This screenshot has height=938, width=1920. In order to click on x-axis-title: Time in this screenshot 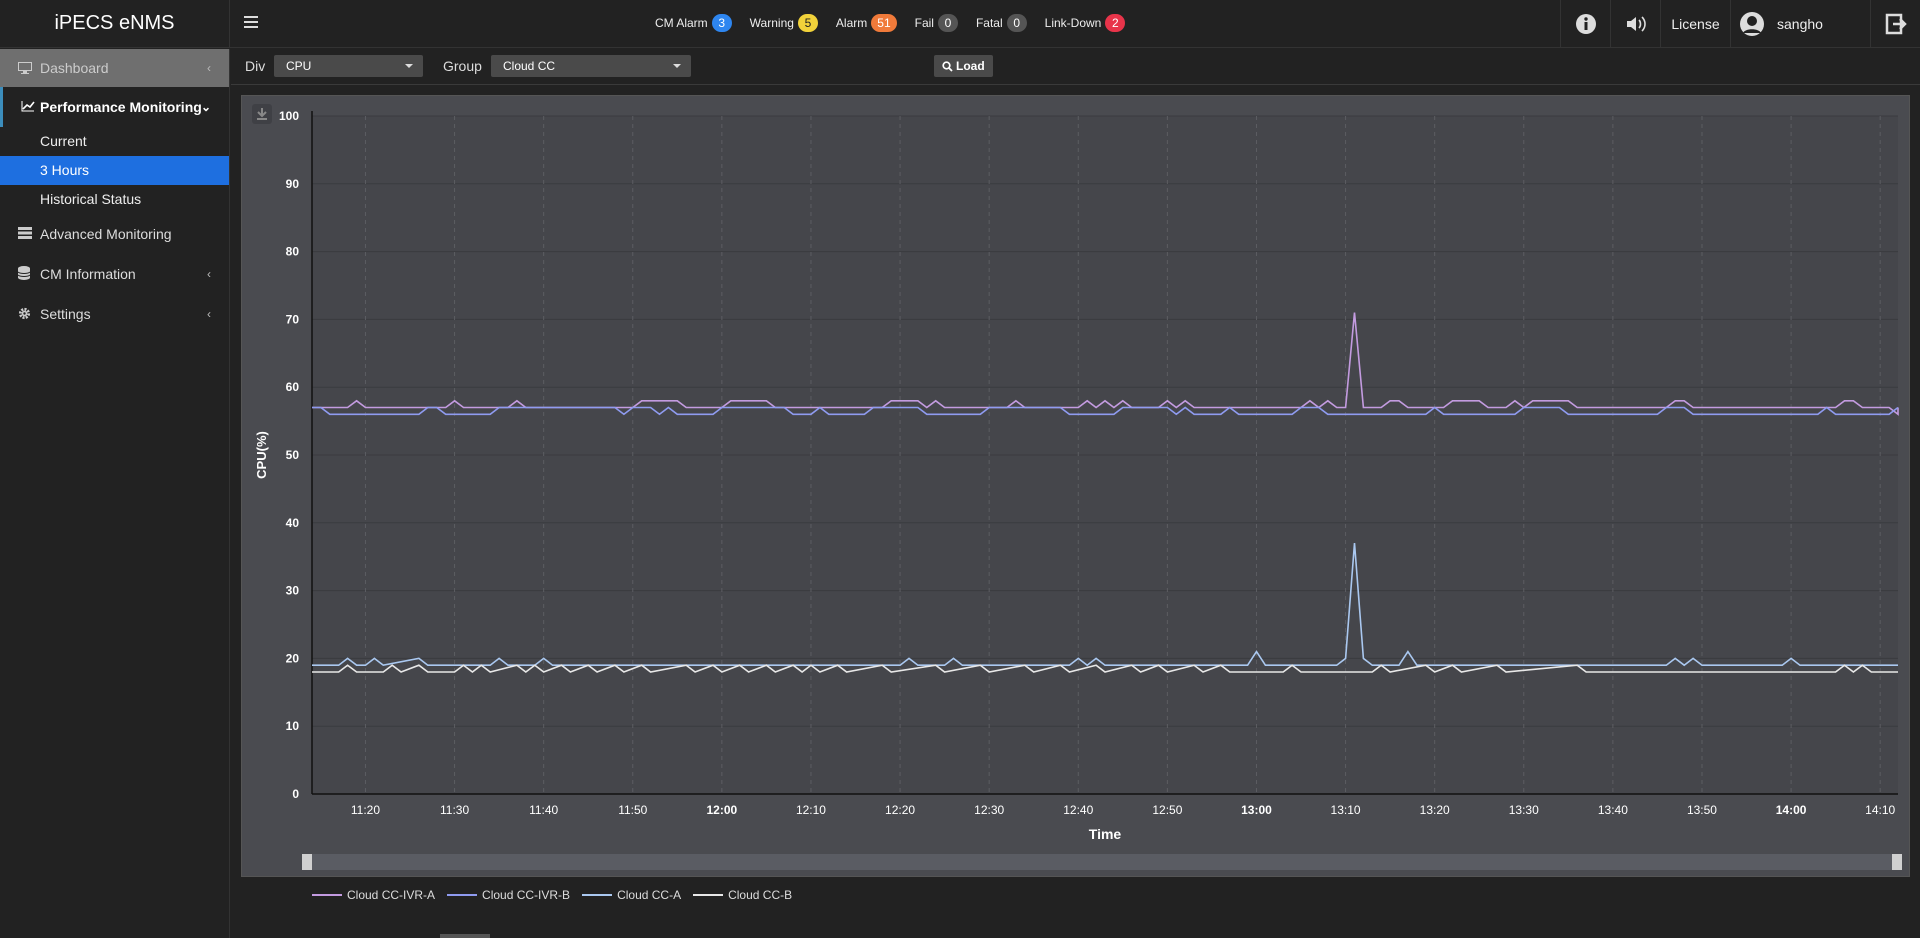, I will do `click(1105, 834)`.